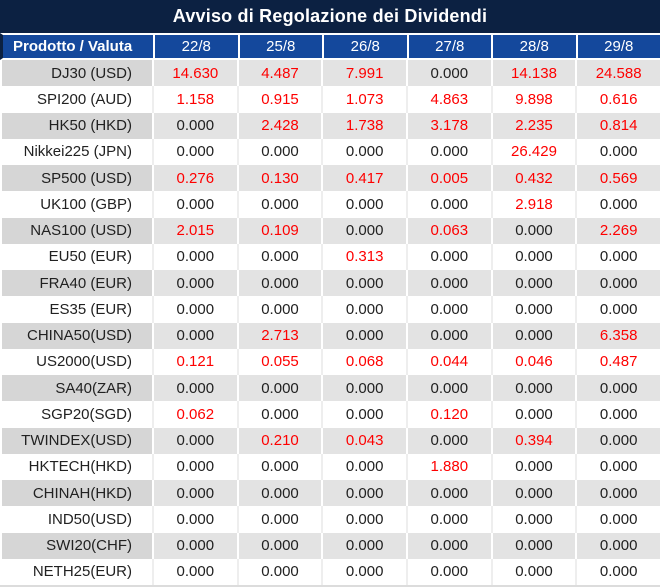  What do you see at coordinates (77, 388) in the screenshot?
I see `product-cell: SA40(ZAR)` at bounding box center [77, 388].